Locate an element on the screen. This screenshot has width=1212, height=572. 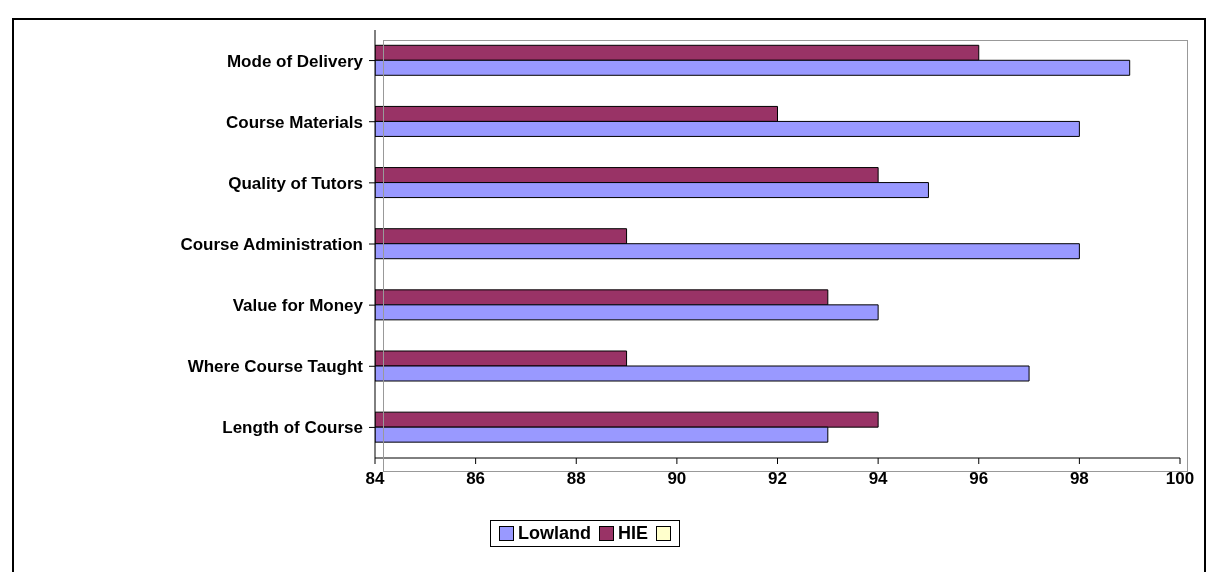
y-tick-label: Course Administration is located at coordinates (271, 245).